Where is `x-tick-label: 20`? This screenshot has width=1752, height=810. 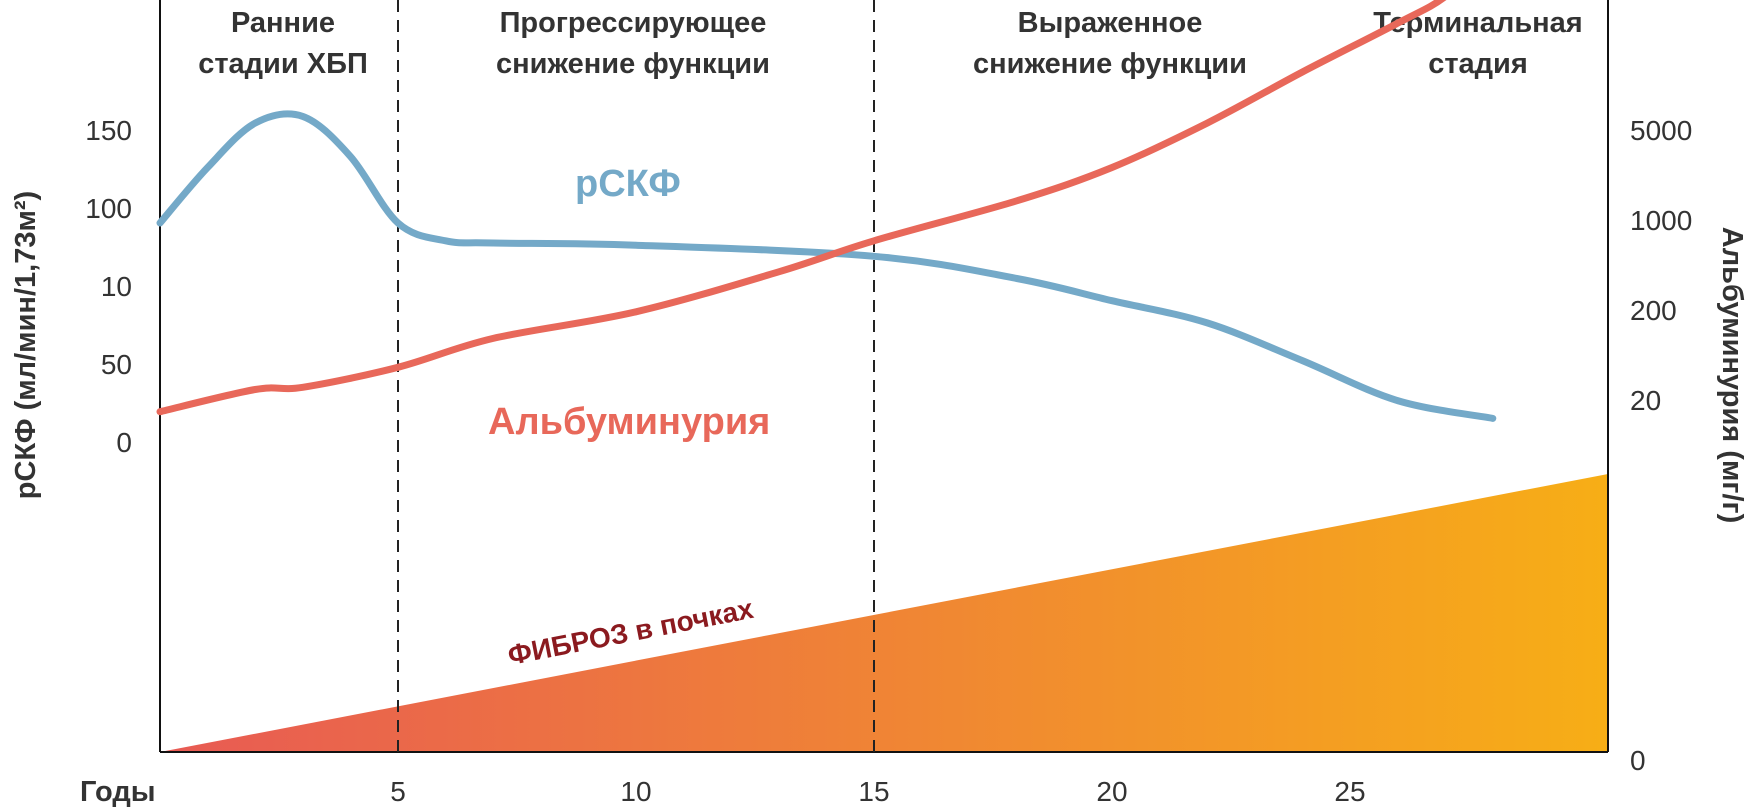
x-tick-label: 20 is located at coordinates (1111, 791).